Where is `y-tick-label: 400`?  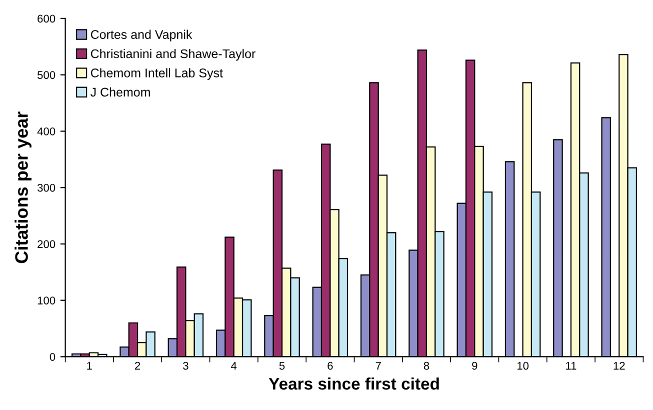 y-tick-label: 400 is located at coordinates (46, 131).